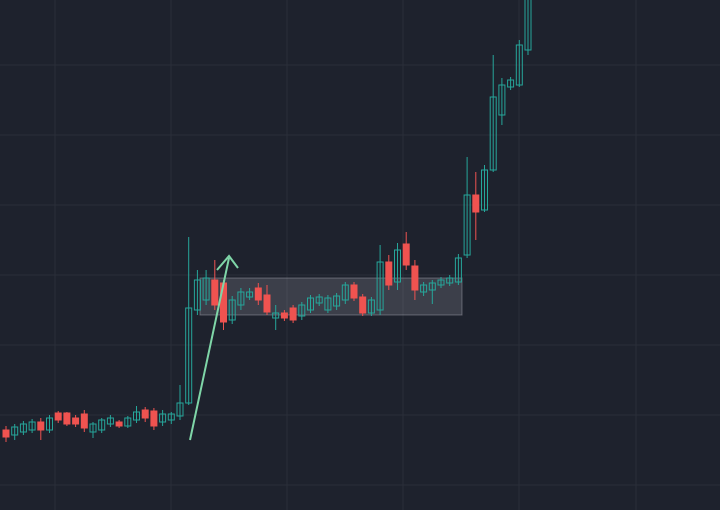 The width and height of the screenshot is (720, 510). I want to click on trend-arrow, so click(214, 347).